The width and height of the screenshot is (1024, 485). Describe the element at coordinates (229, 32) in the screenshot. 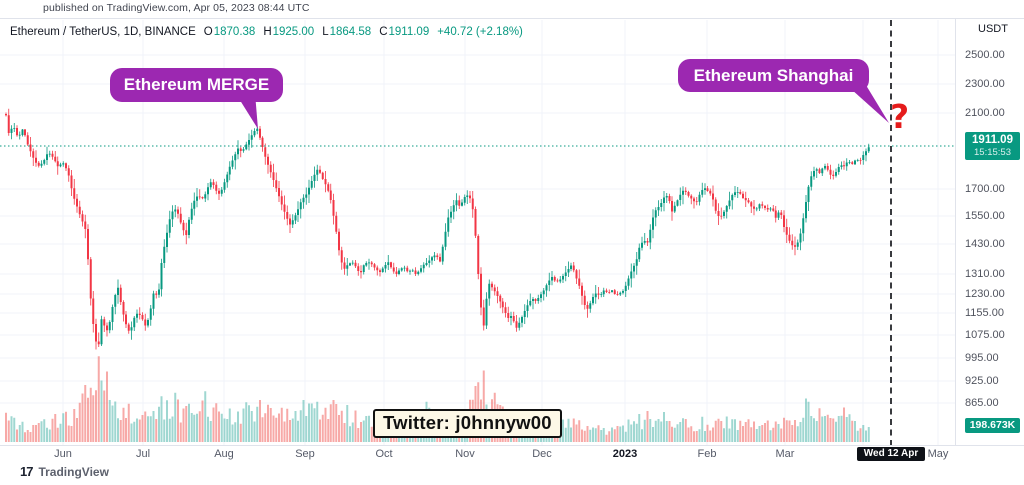

I see `ohlc-open: O 1870.38` at that location.